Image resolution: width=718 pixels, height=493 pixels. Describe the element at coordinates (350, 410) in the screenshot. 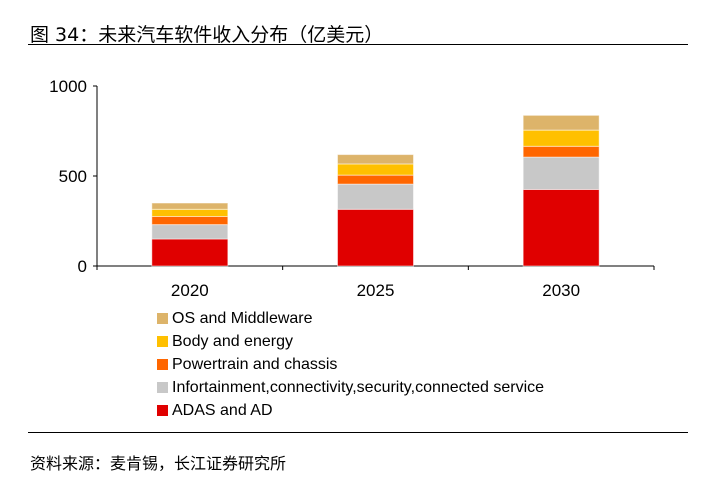

I see `legend-item: ADAS and AD` at that location.